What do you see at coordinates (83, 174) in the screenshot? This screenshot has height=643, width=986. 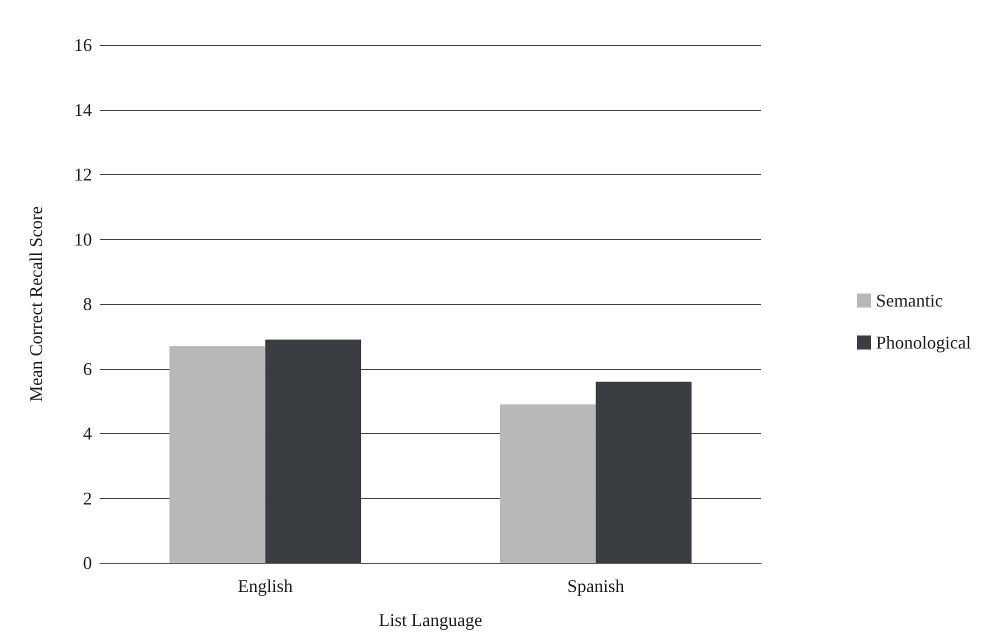 I see `y-tick-label: 12` at bounding box center [83, 174].